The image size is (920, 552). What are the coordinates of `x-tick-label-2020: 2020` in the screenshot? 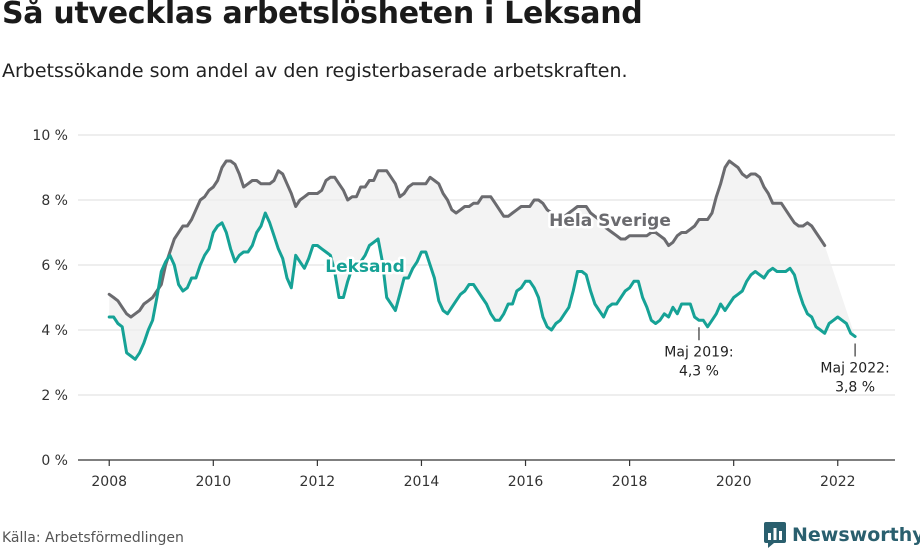 It's located at (734, 482).